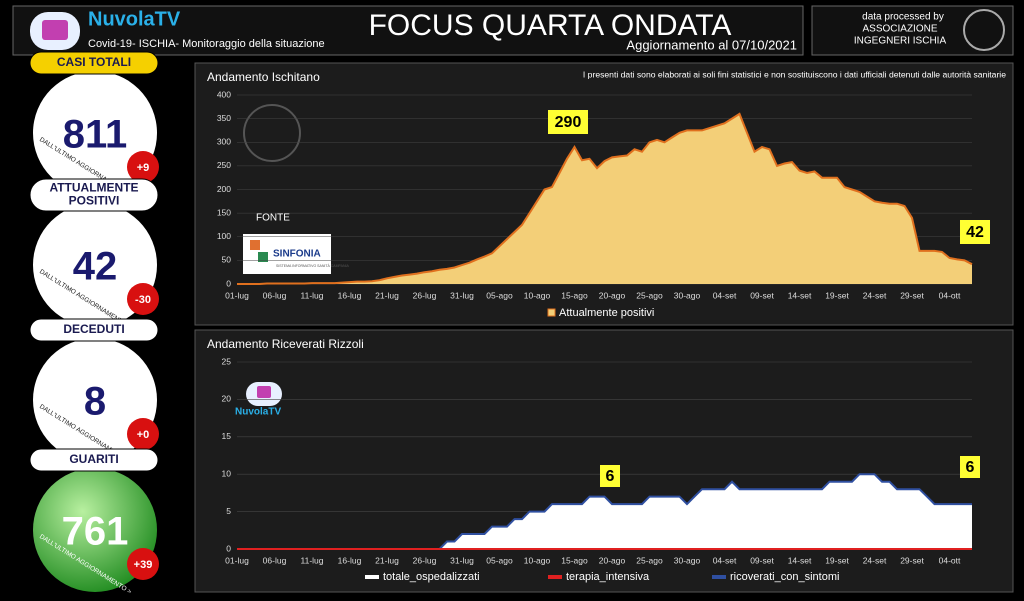  What do you see at coordinates (608, 577) in the screenshot?
I see `legend-label: terapia_intensiva` at bounding box center [608, 577].